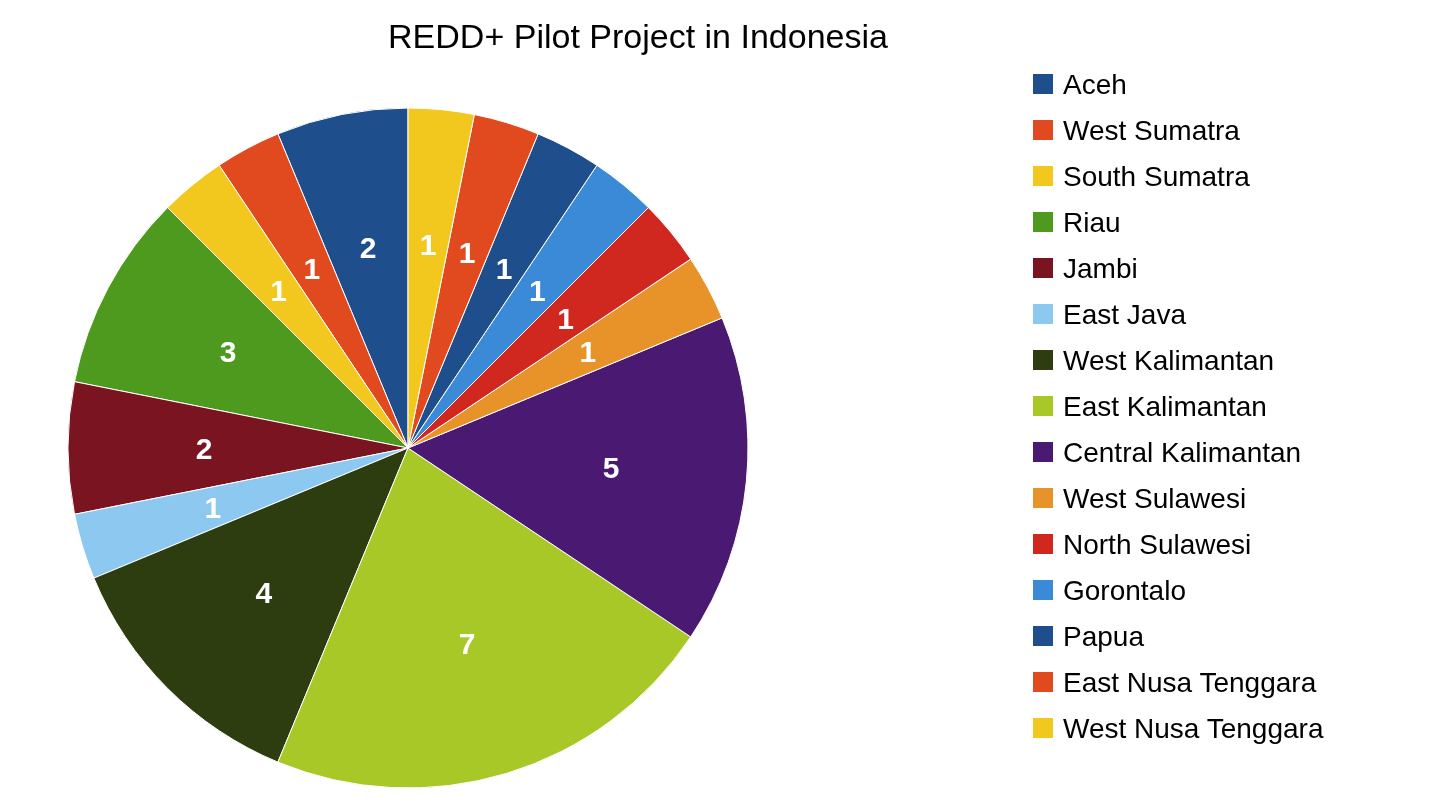 The image size is (1435, 805). I want to click on legend-label: Jambi, so click(1100, 268).